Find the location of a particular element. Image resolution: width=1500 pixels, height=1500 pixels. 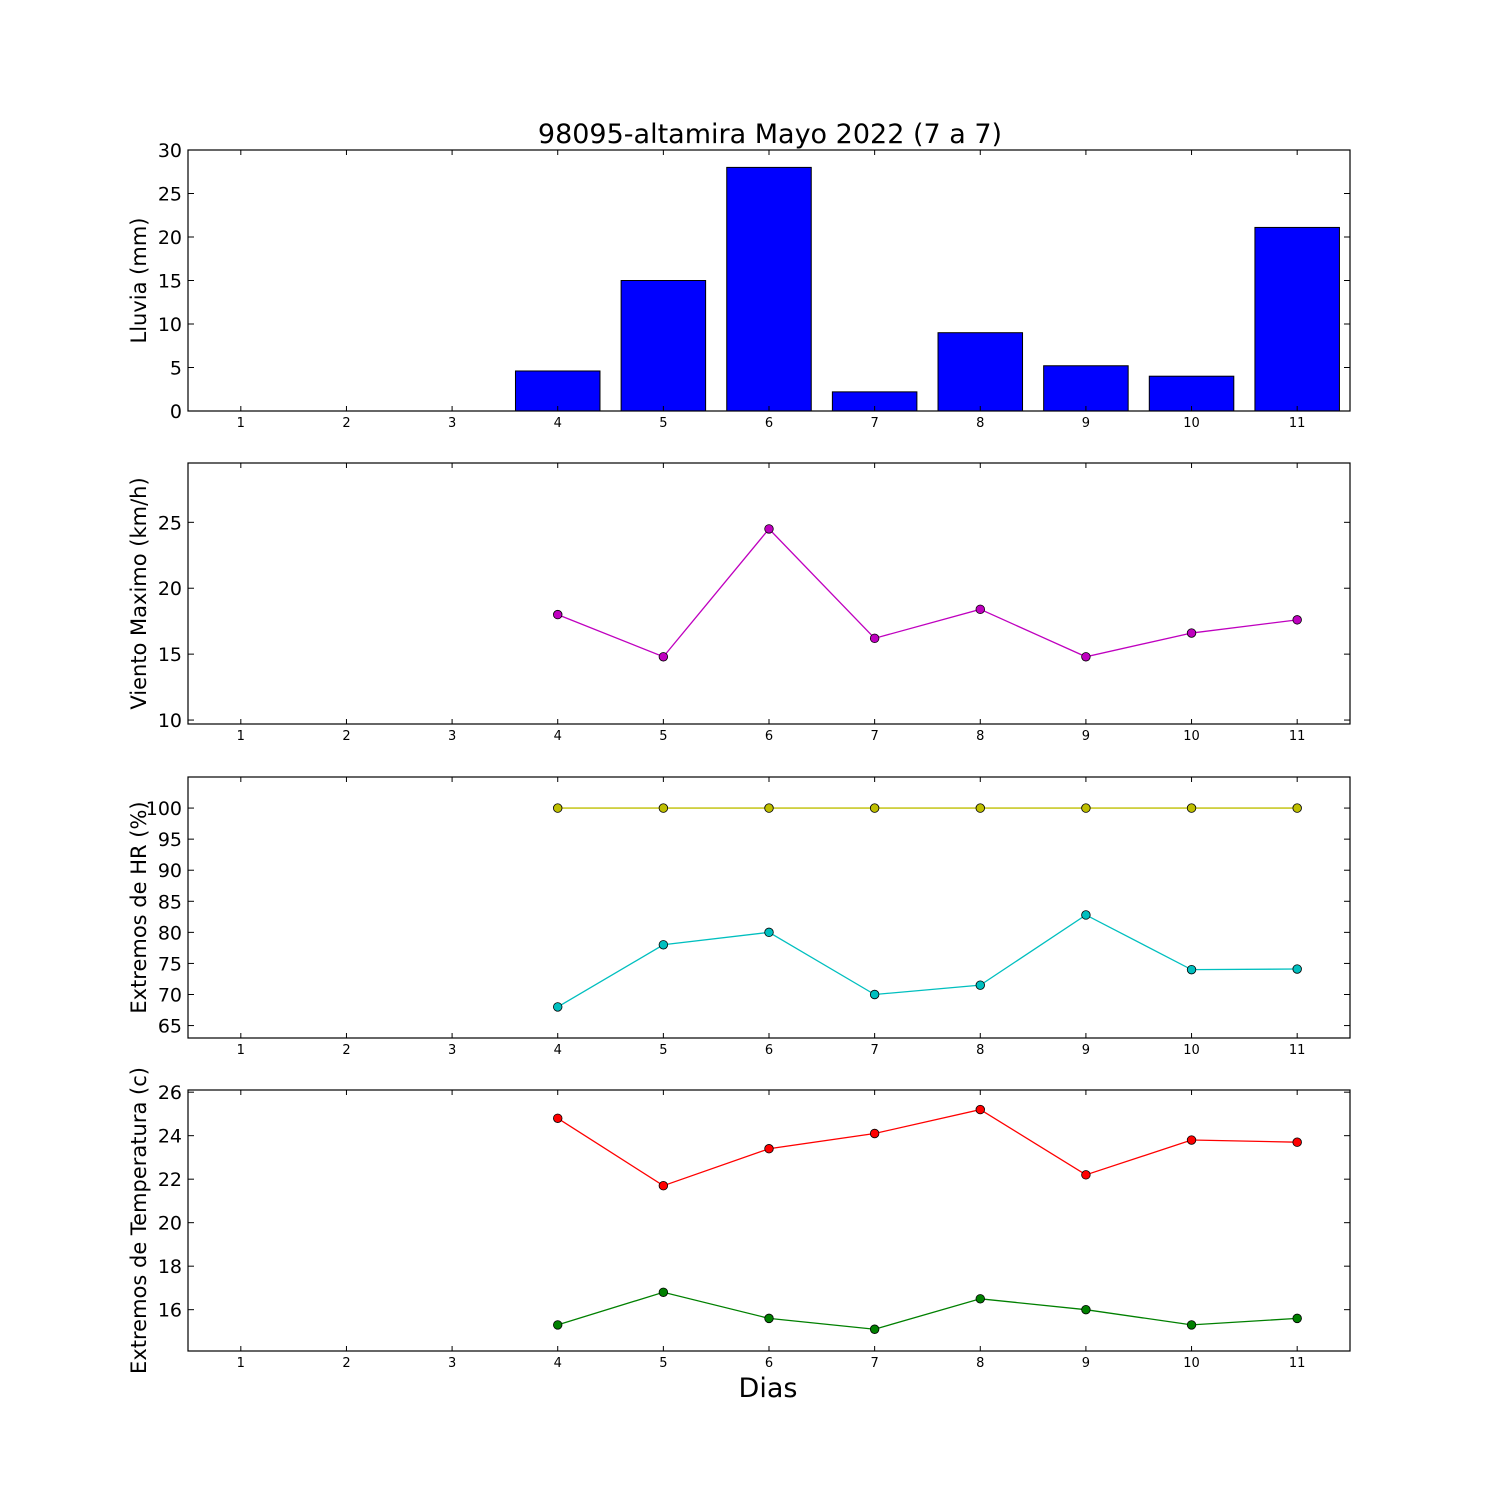

y-tick-label-100: 100 is located at coordinates (164, 809).